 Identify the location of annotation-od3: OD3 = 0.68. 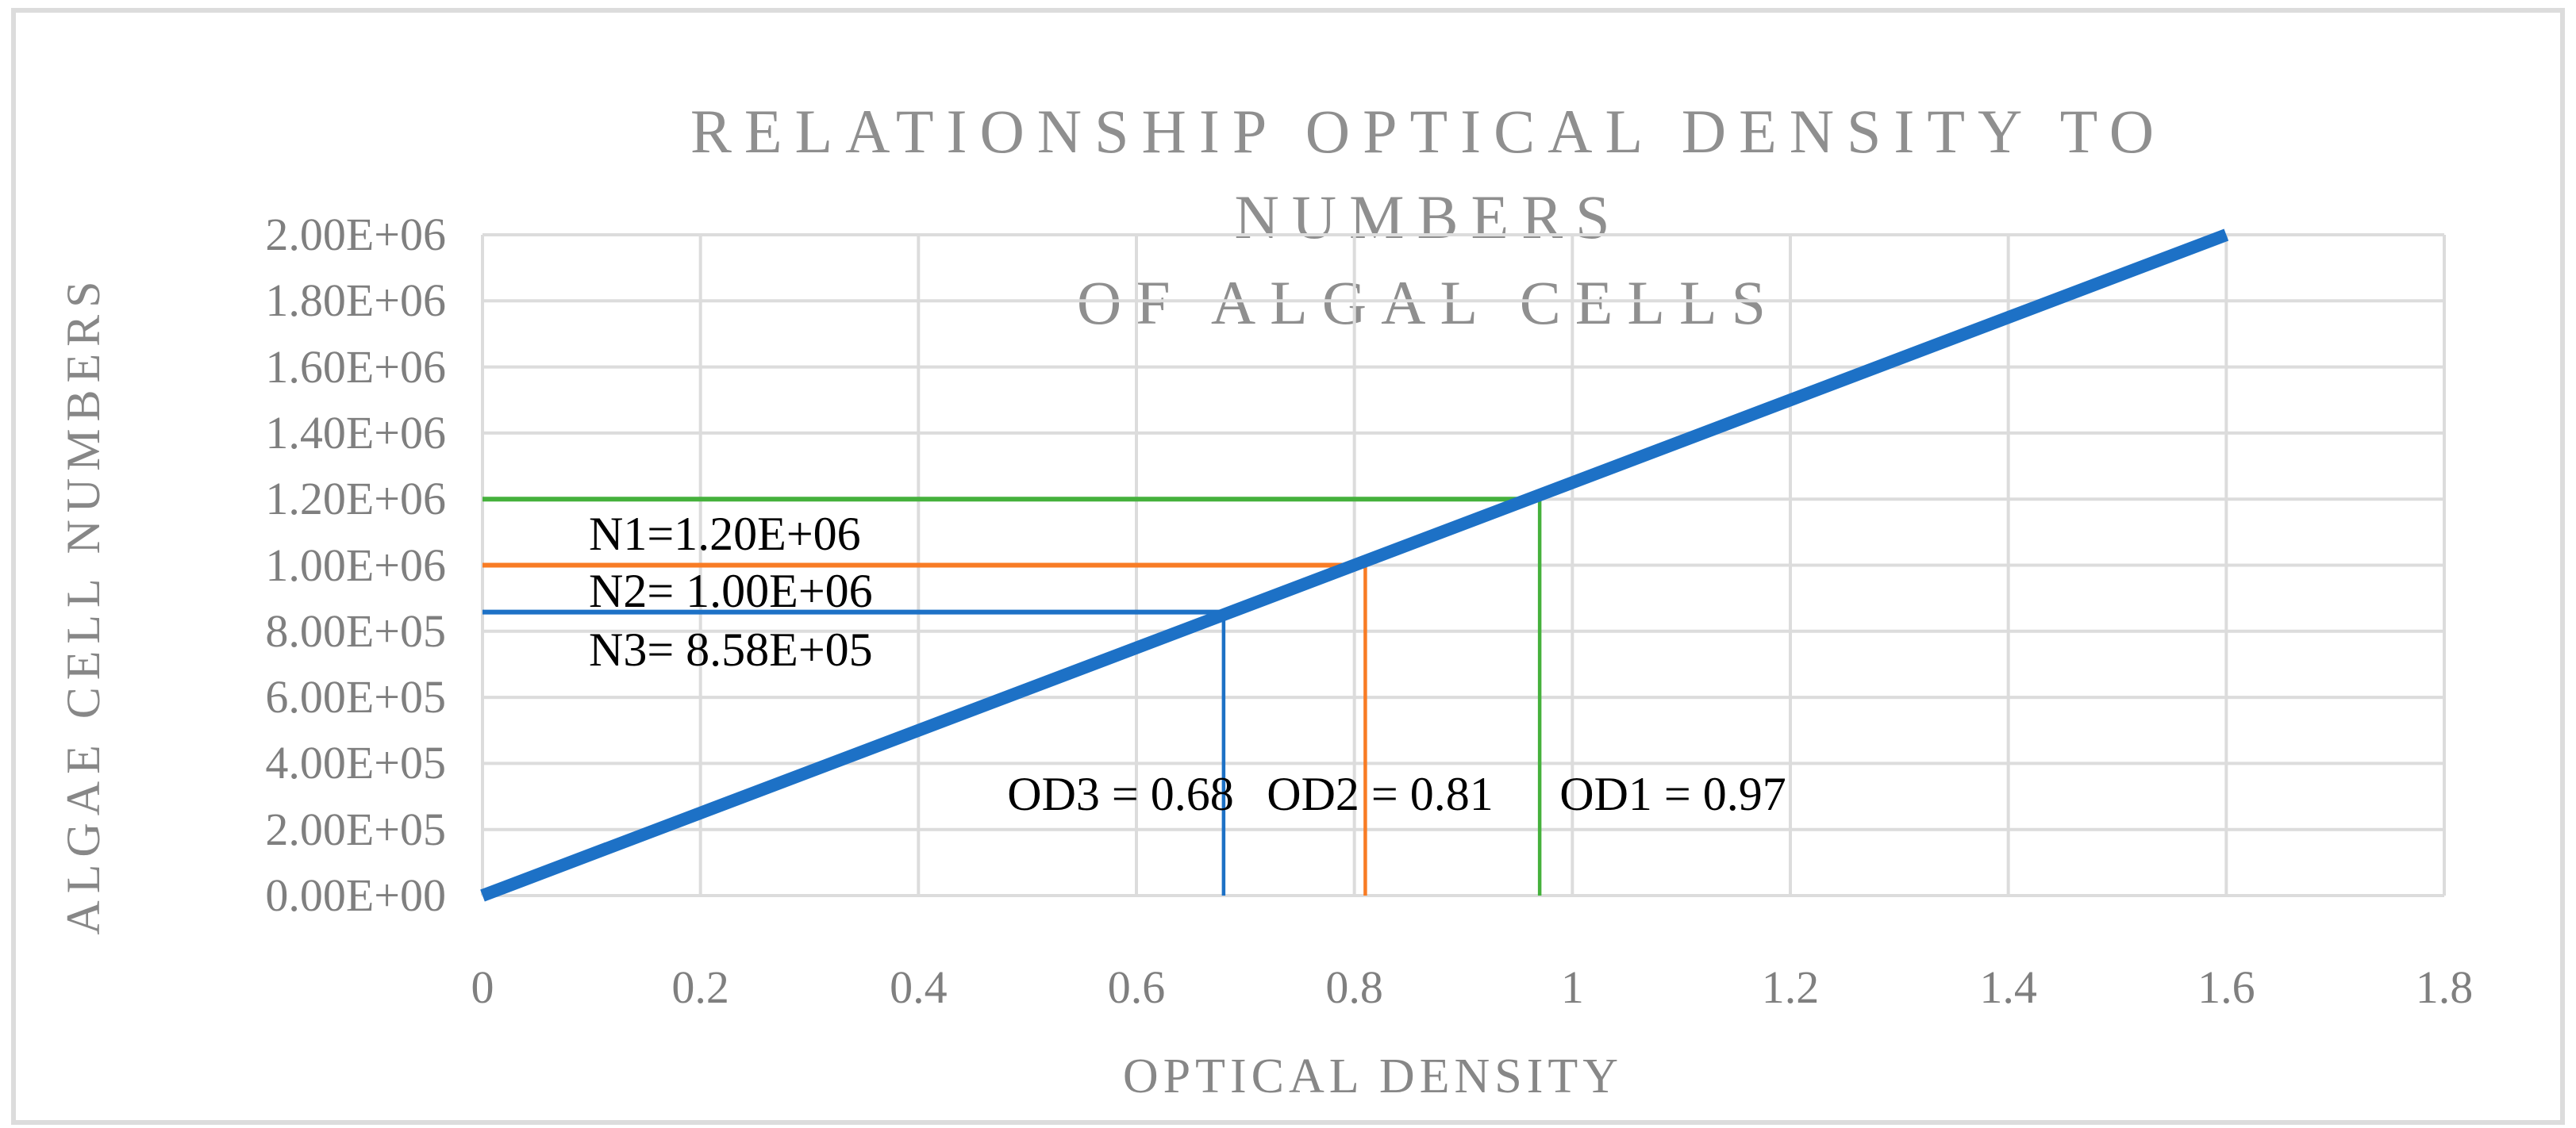
(1120, 794).